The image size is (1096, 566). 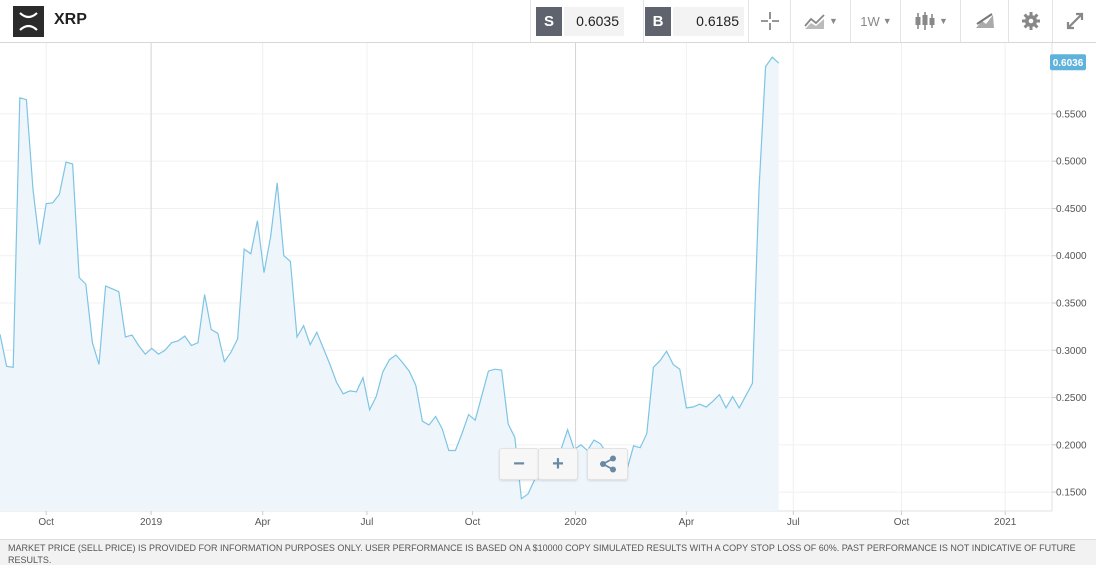 I want to click on share-button, so click(x=607, y=464).